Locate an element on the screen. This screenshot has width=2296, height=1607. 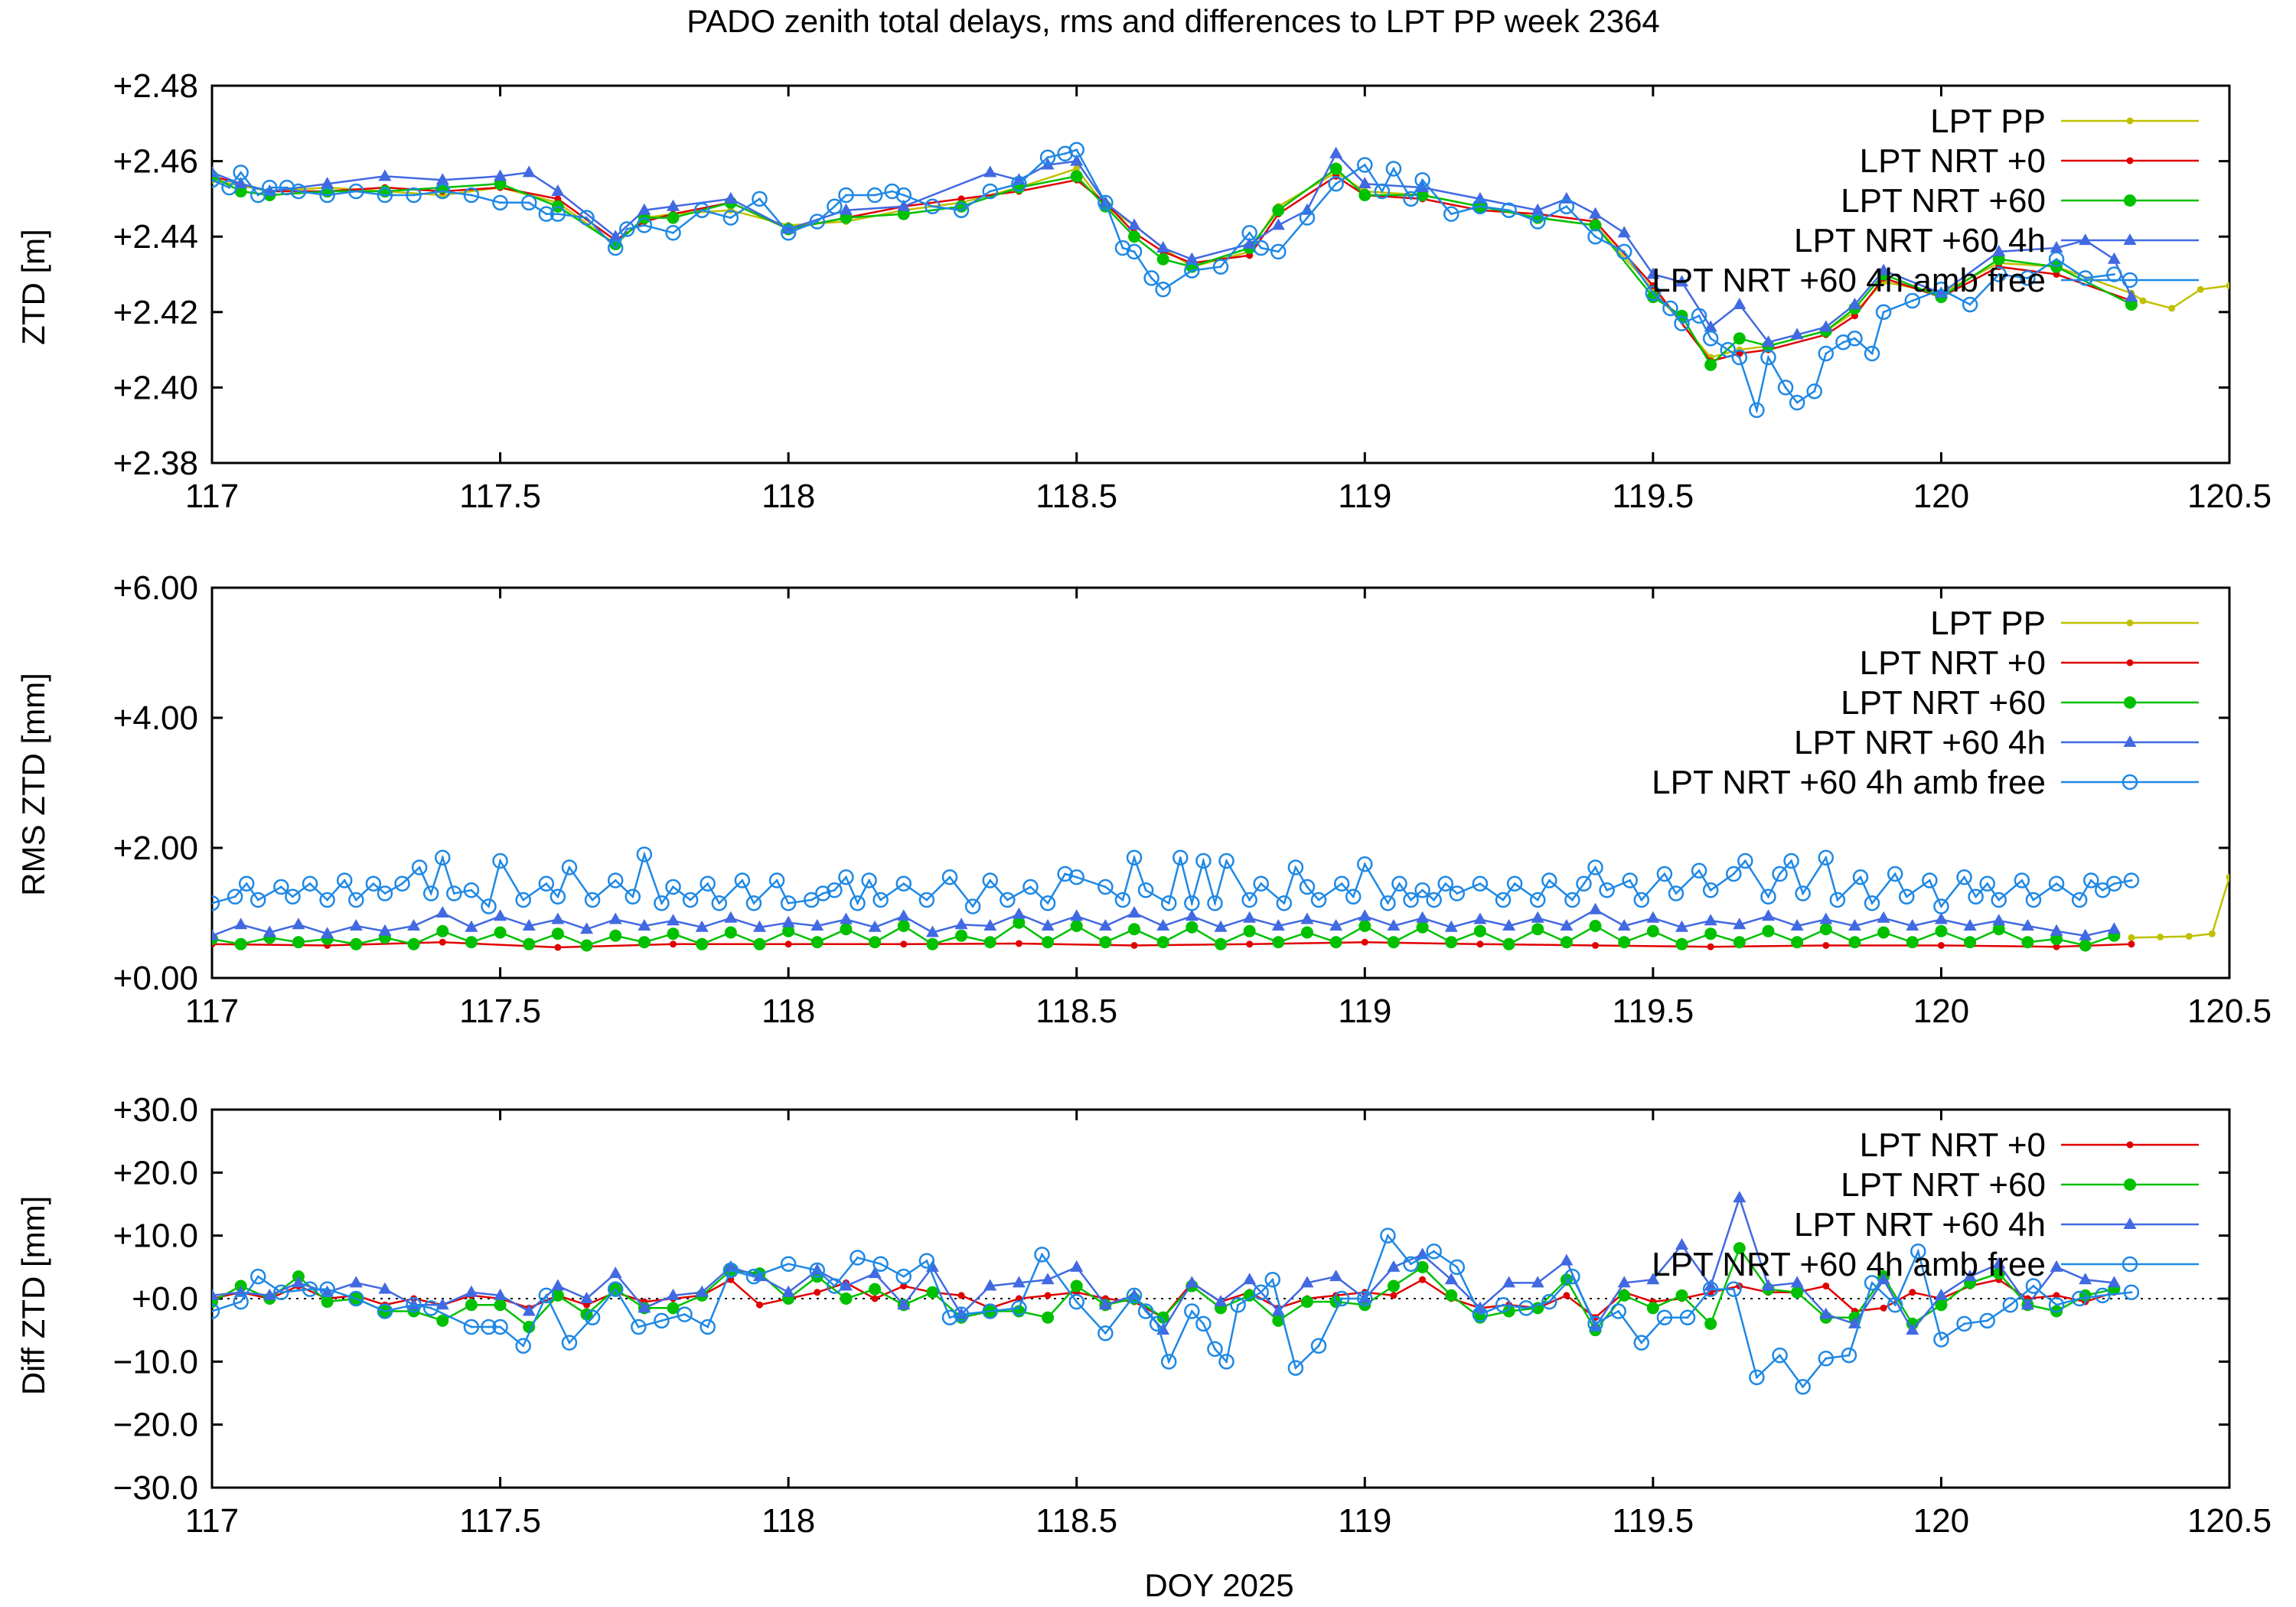
rms-x-tick-label: 119.5 is located at coordinates (1653, 1011).